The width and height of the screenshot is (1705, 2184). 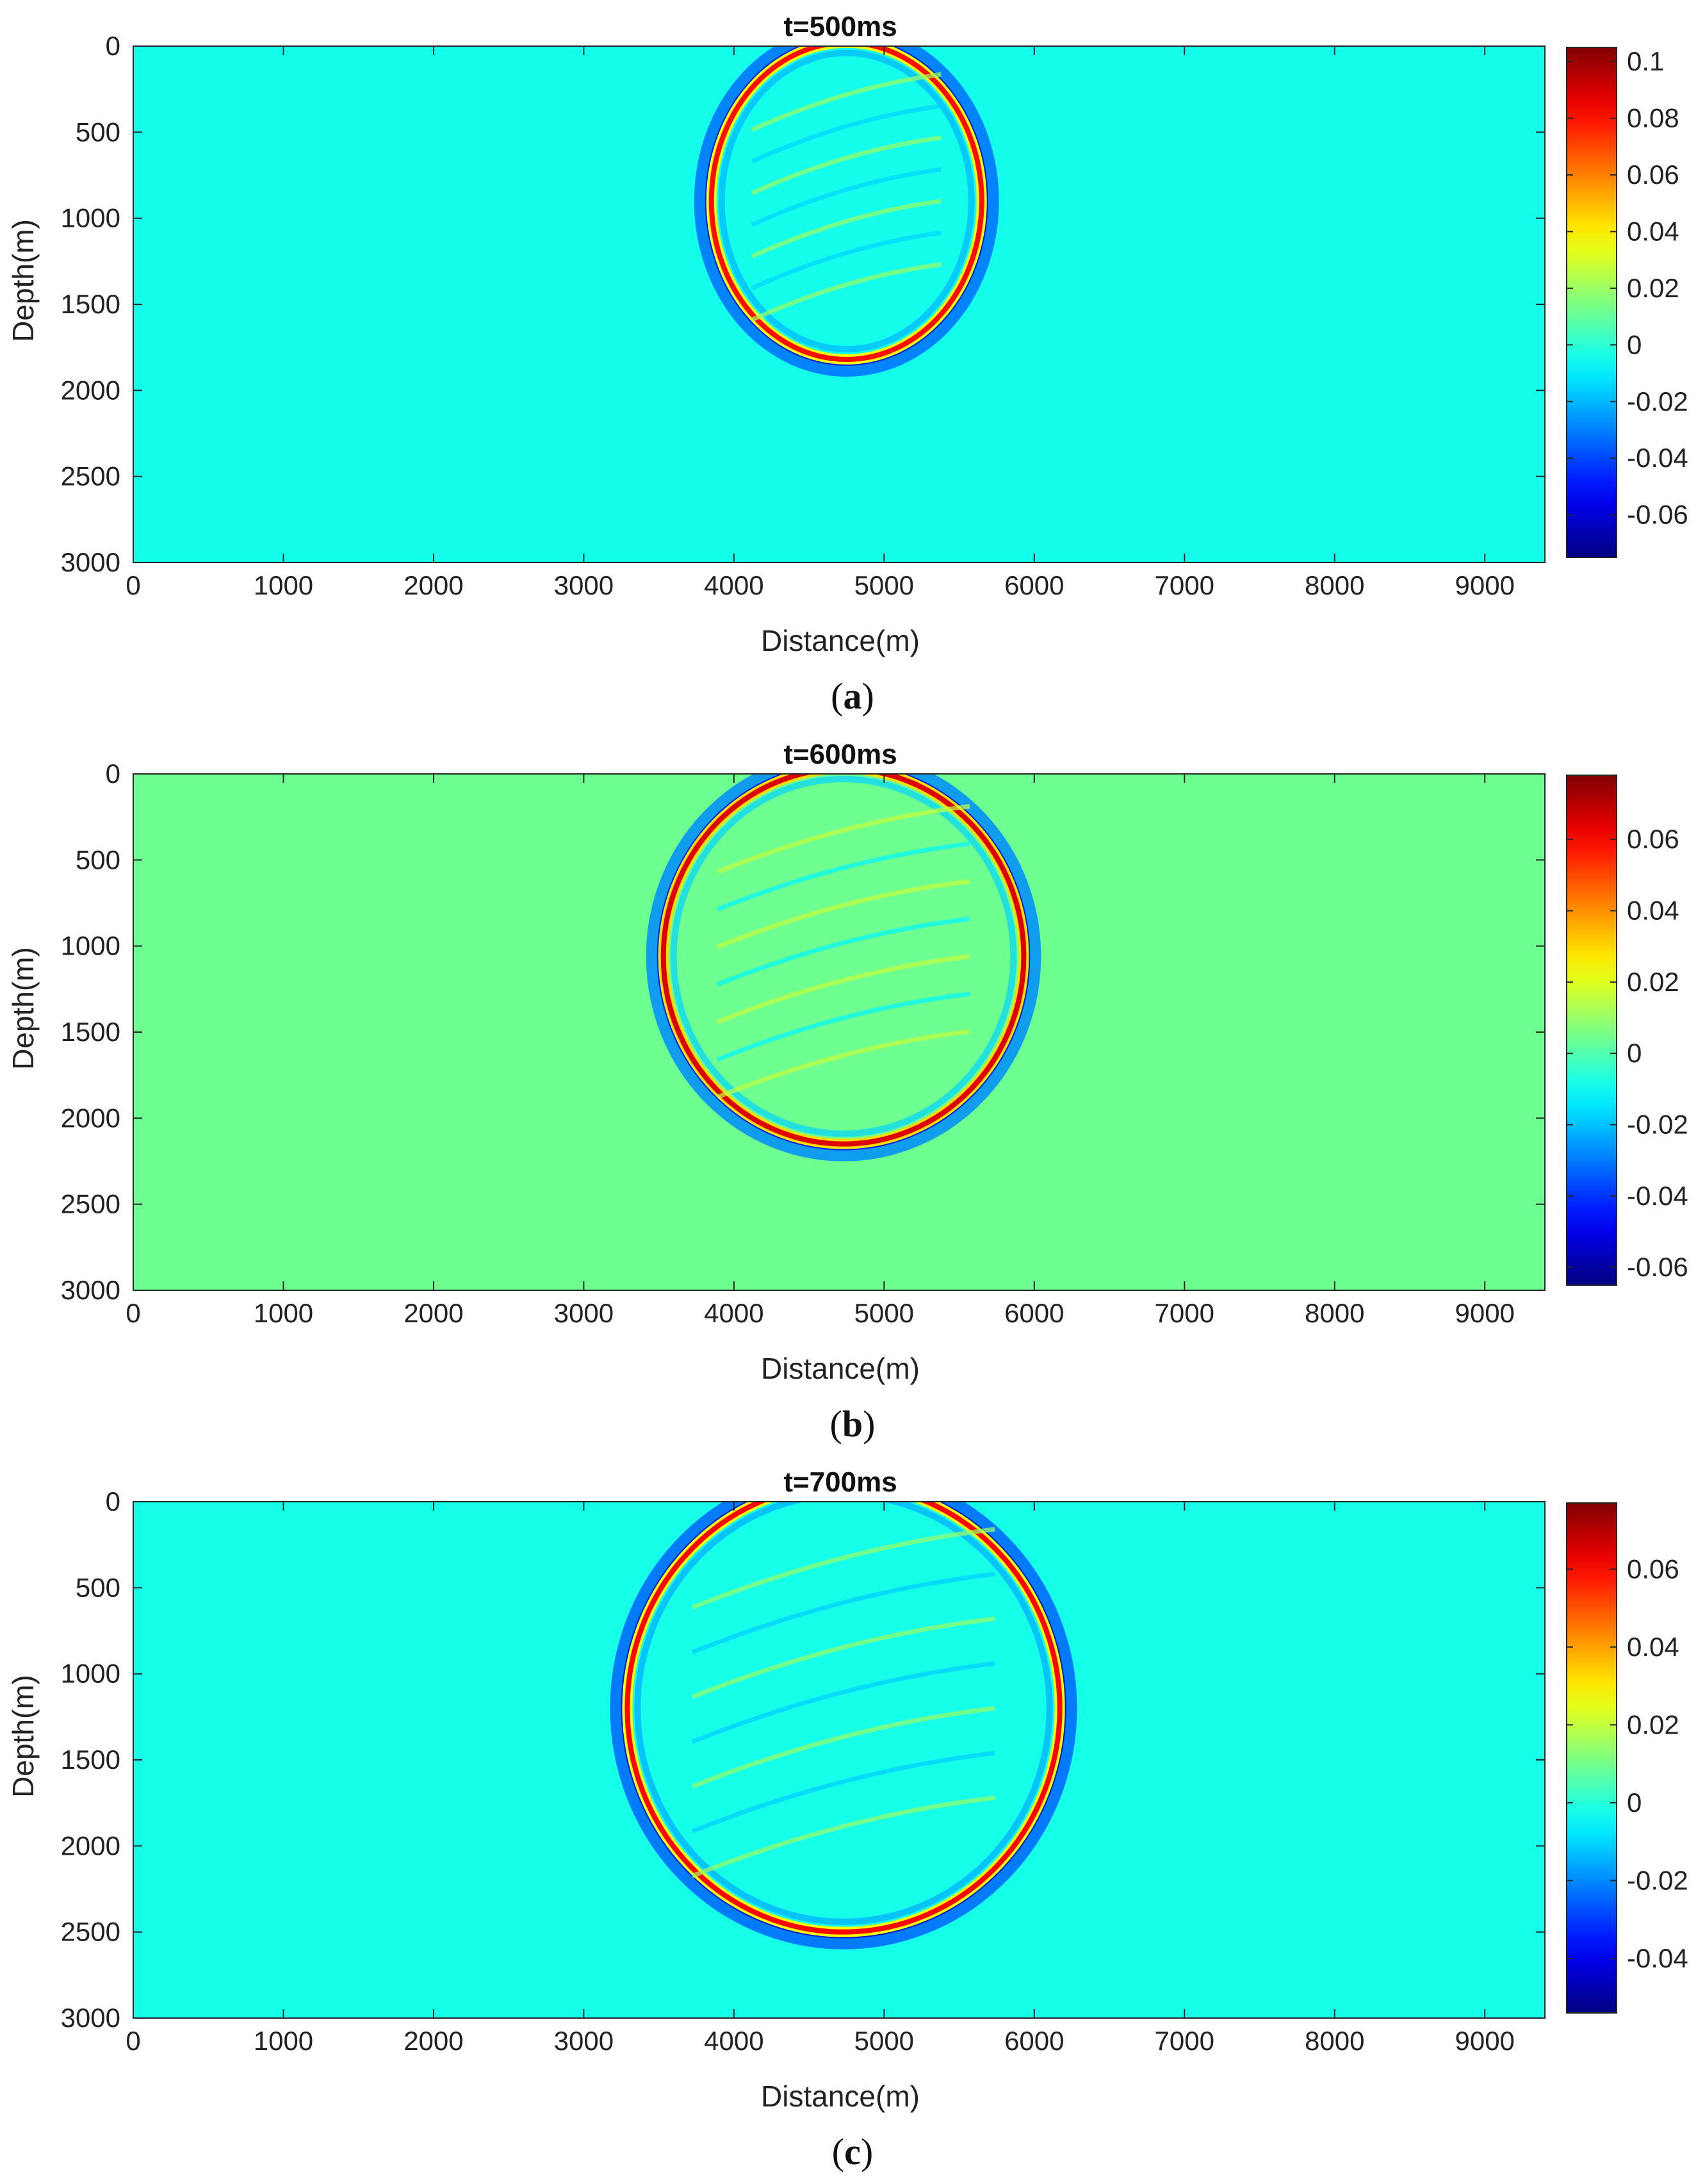 What do you see at coordinates (852, 2151) in the screenshot?
I see `caption-letter: c` at bounding box center [852, 2151].